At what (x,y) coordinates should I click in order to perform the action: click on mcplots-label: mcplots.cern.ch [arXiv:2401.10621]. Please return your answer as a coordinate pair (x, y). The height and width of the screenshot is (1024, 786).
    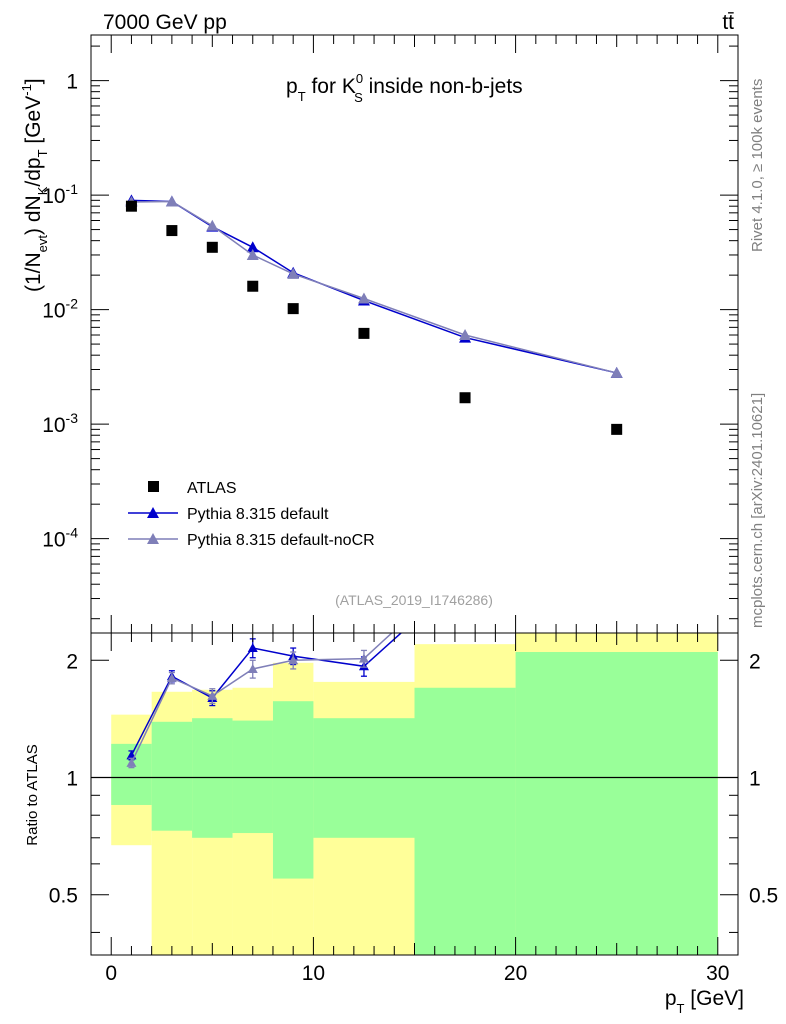
    Looking at the image, I should click on (757, 510).